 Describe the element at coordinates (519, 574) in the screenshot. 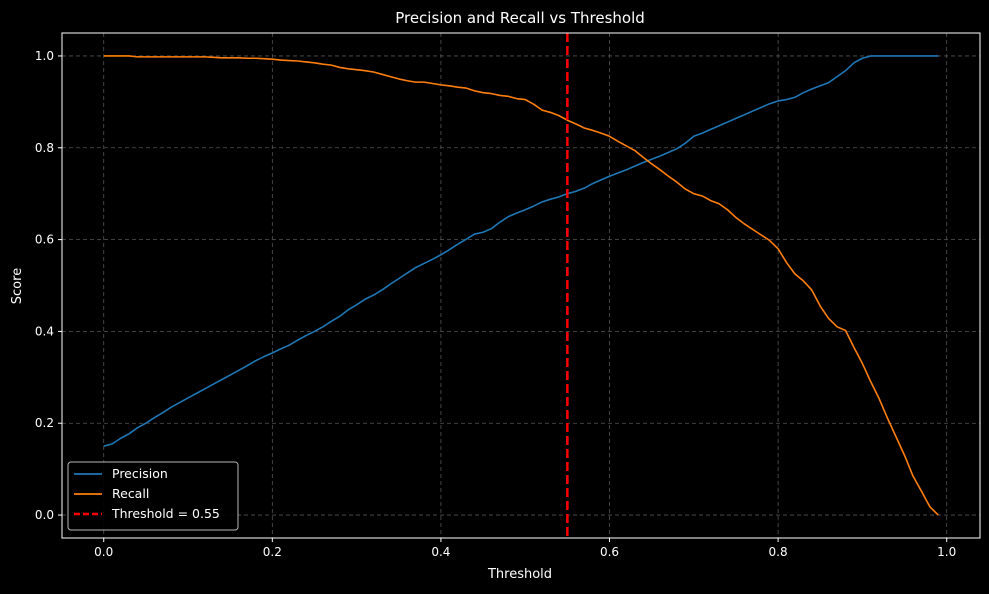

I see `x-axis-label: Threshold` at that location.